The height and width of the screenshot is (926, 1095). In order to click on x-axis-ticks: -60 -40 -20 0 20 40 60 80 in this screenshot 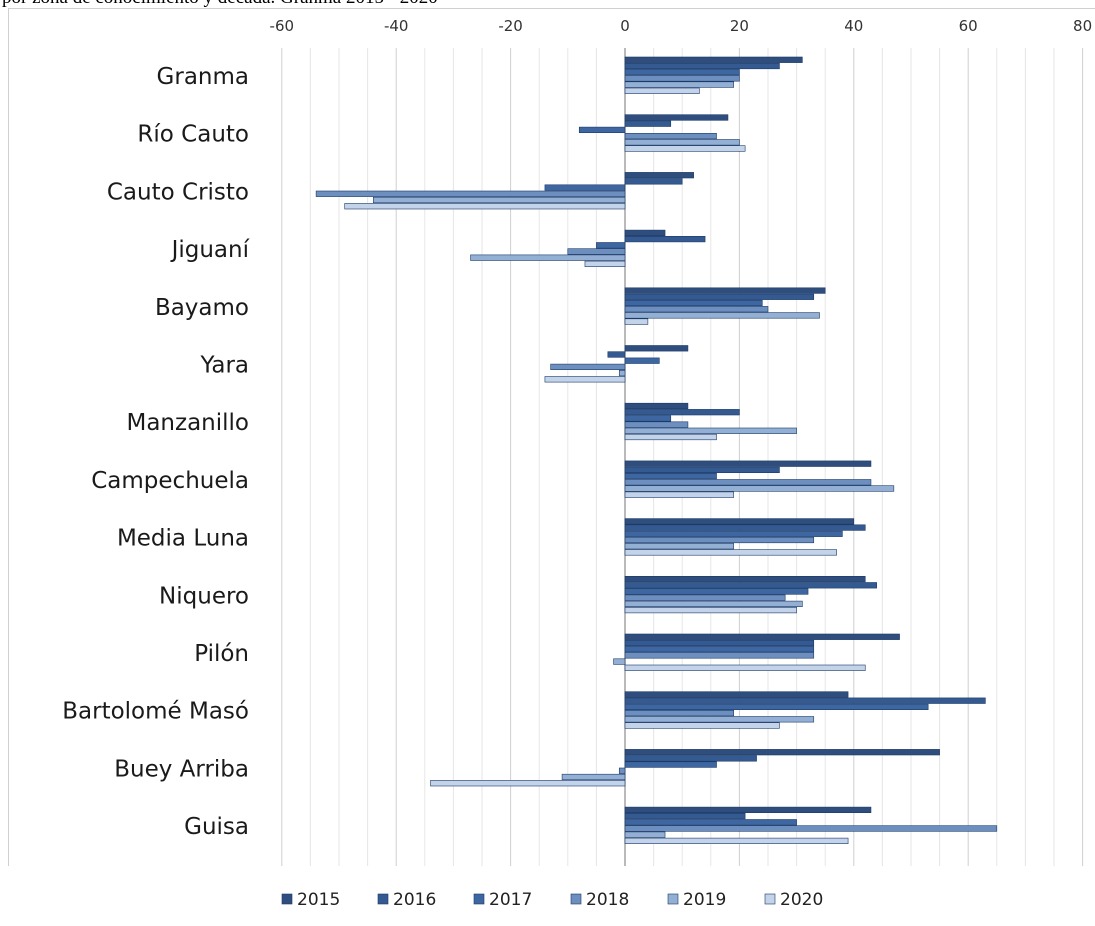, I will do `click(681, 26)`.